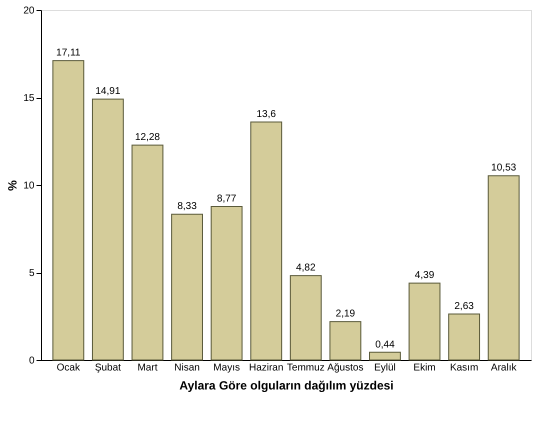  I want to click on data-label: 0,44, so click(385, 344).